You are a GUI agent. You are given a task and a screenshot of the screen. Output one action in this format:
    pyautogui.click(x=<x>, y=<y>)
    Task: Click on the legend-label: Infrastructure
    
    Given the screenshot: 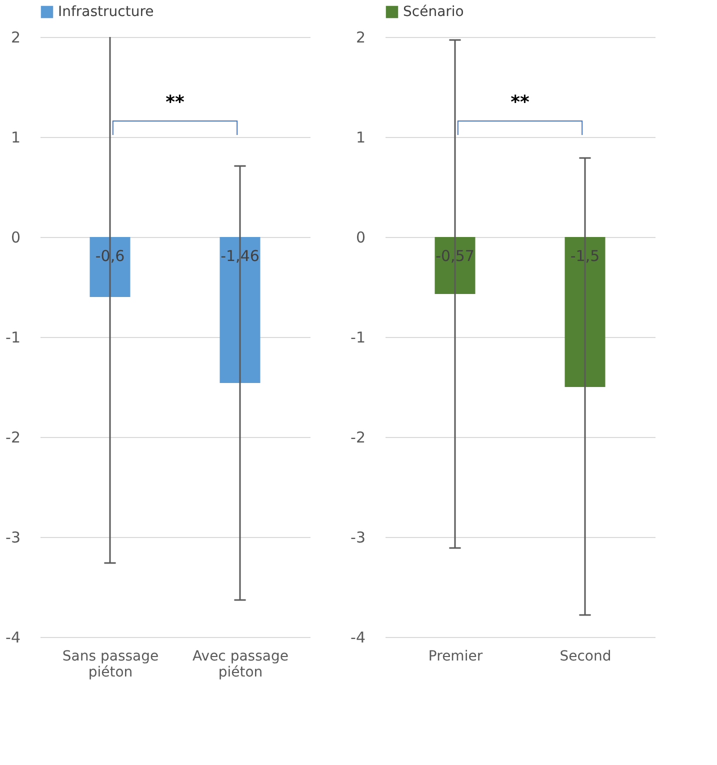 What is the action you would take?
    pyautogui.click(x=106, y=12)
    